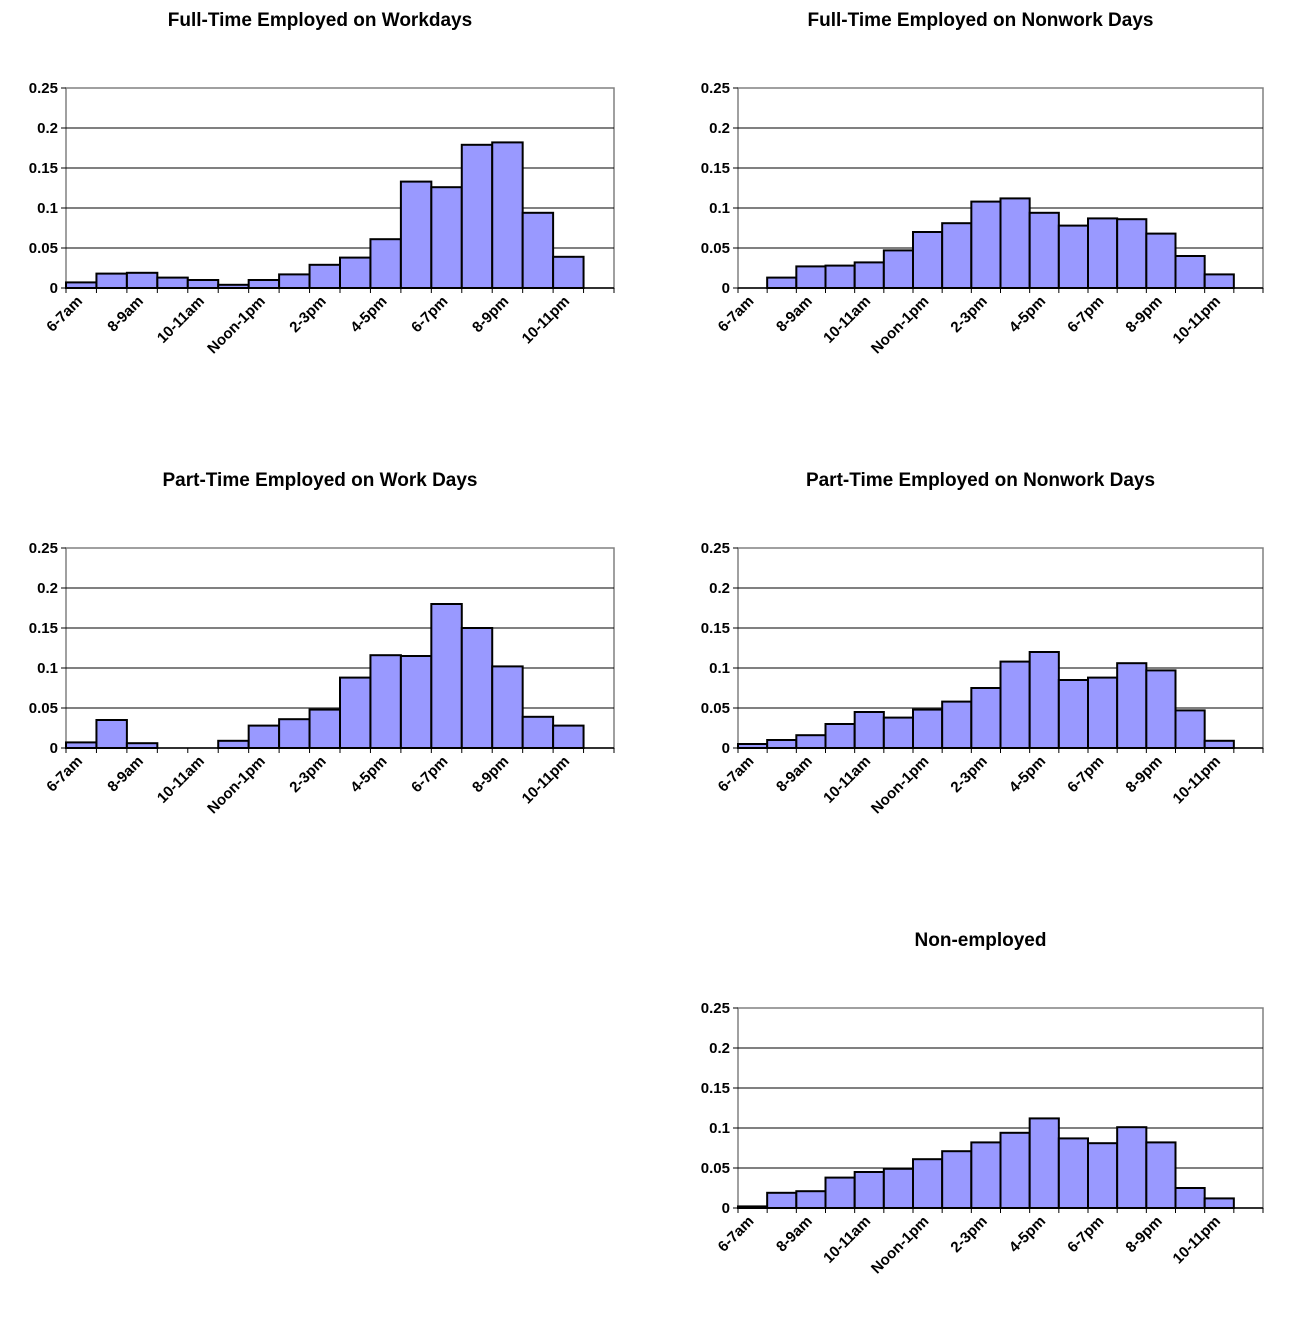 The image size is (1289, 1324). What do you see at coordinates (320, 20) in the screenshot?
I see `chart-title: Full-Time Employed on Workdays` at bounding box center [320, 20].